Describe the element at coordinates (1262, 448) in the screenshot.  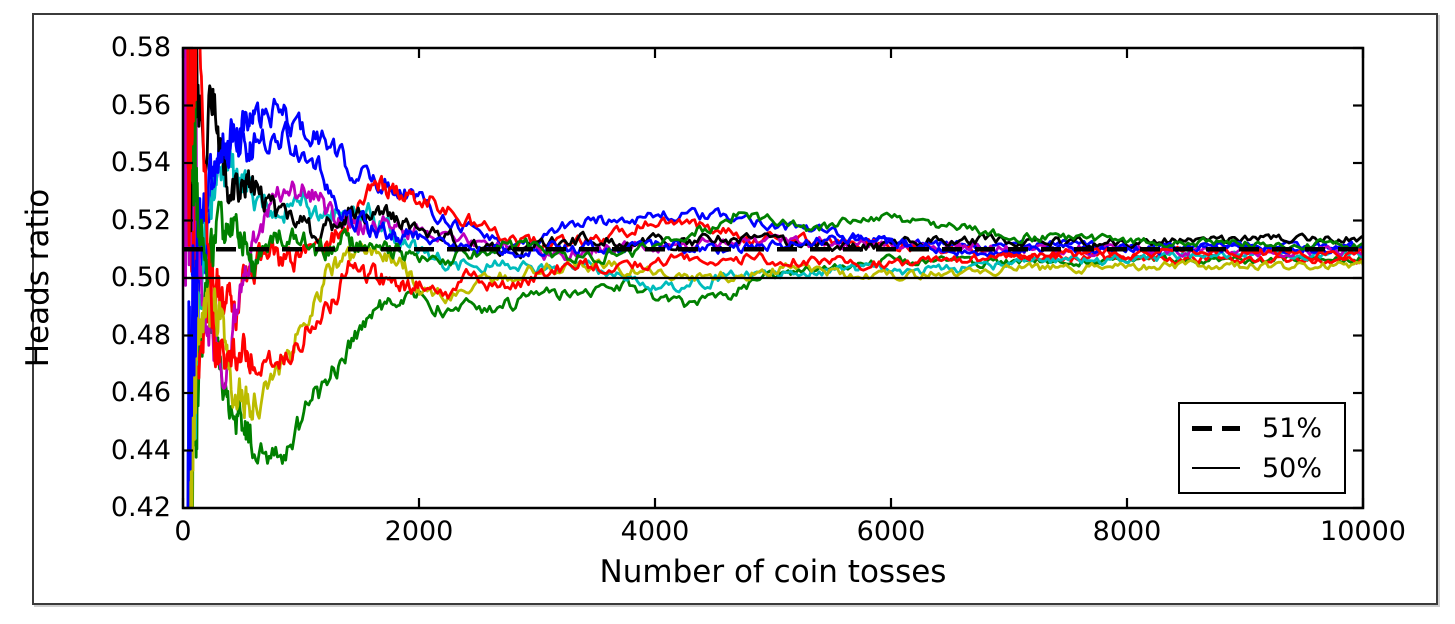
I see `legend: 51% 50%` at that location.